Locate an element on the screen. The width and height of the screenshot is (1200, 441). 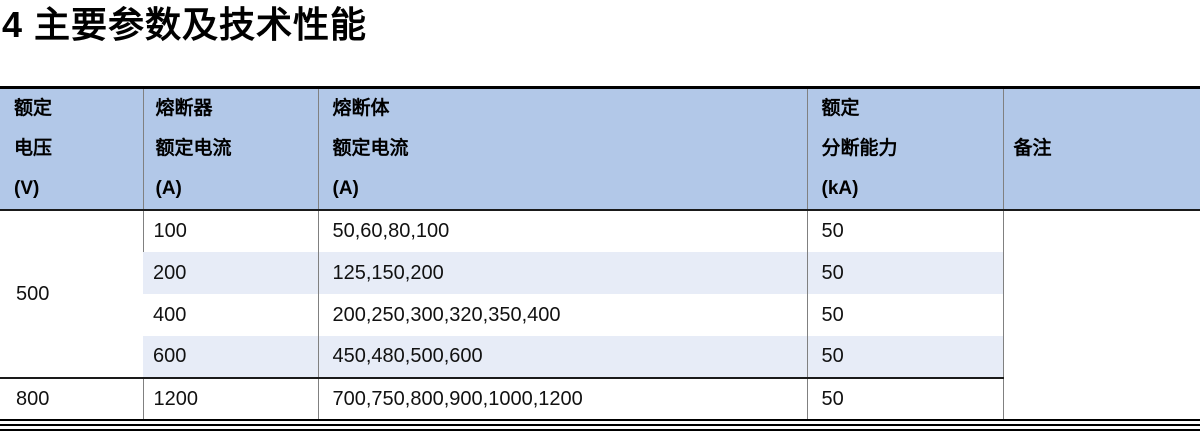
table-row: 400 200,250,300,320,350,400 50 is located at coordinates (600, 315).